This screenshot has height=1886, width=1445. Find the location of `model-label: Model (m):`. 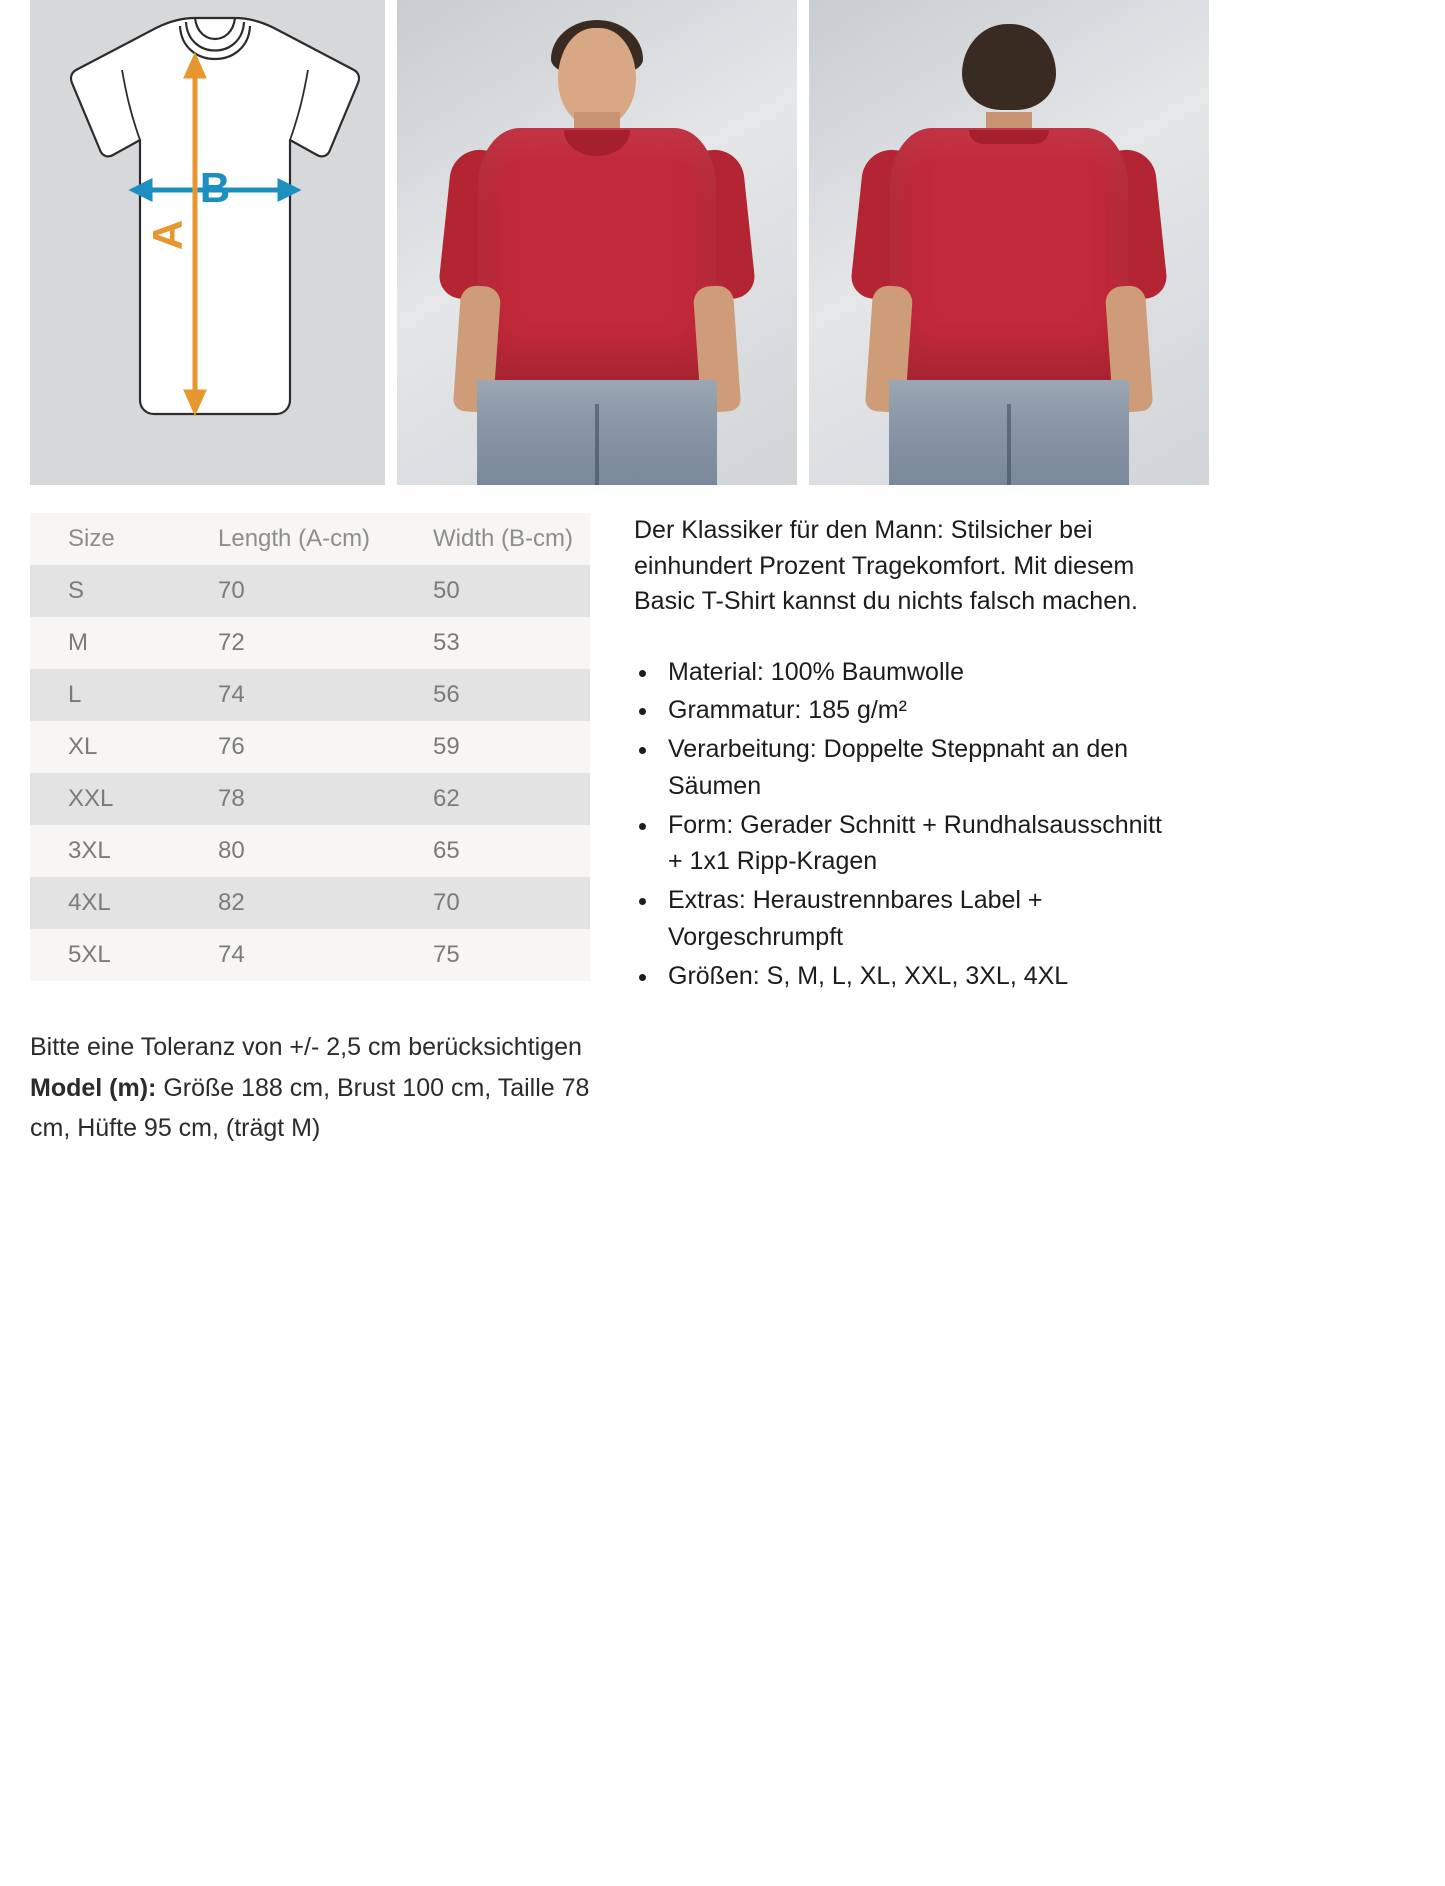

model-label: Model (m): is located at coordinates (93, 1087).